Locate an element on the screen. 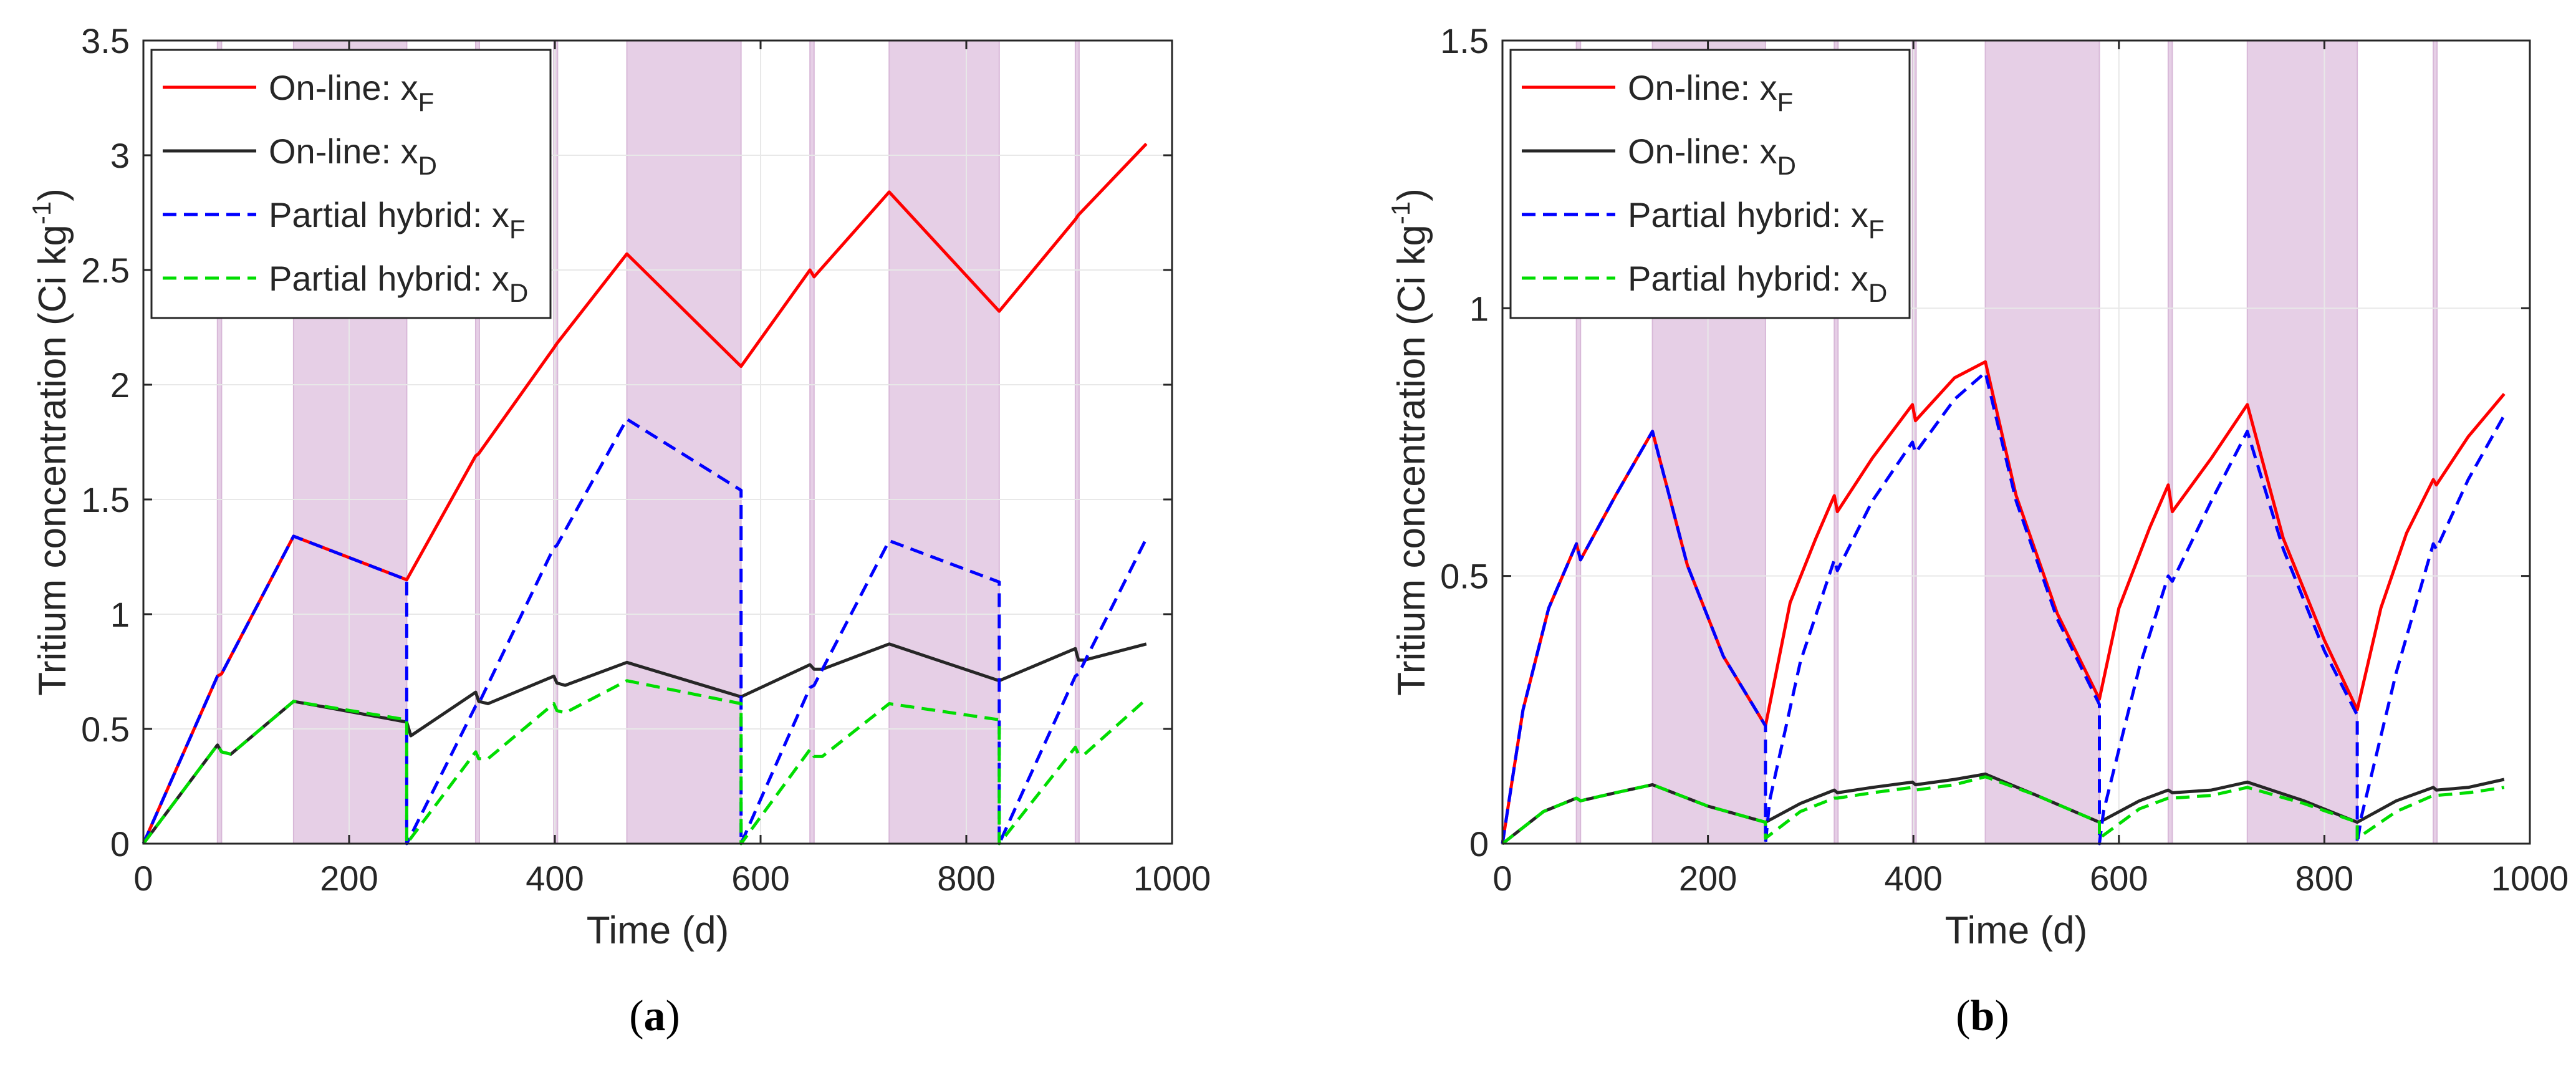 This screenshot has height=1065, width=2576. panel-label-b: (b) is located at coordinates (1982, 1016).